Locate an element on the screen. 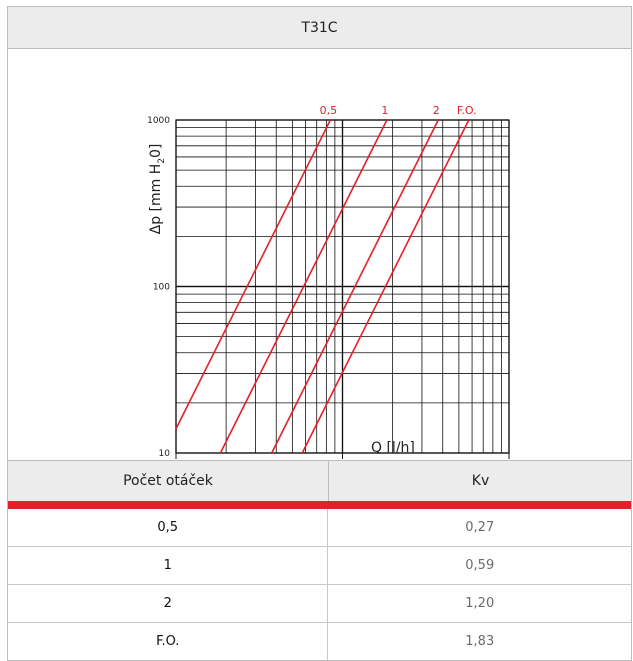  table-row: F.O. 1,83 is located at coordinates (319, 641).